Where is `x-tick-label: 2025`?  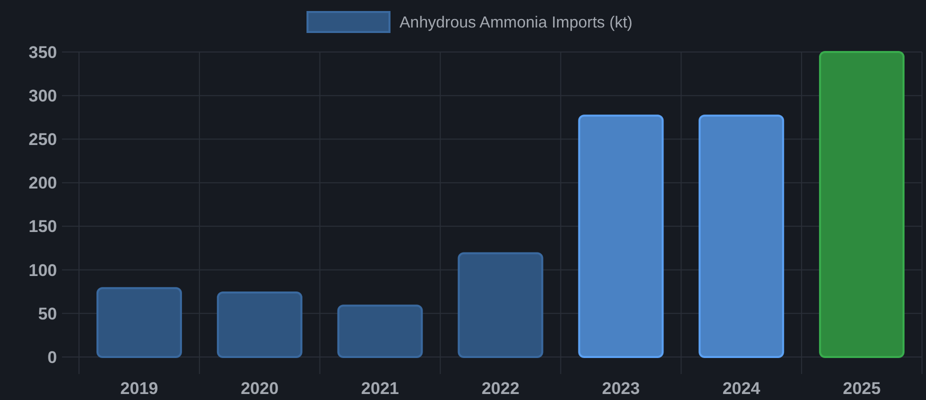
x-tick-label: 2025 is located at coordinates (861, 388).